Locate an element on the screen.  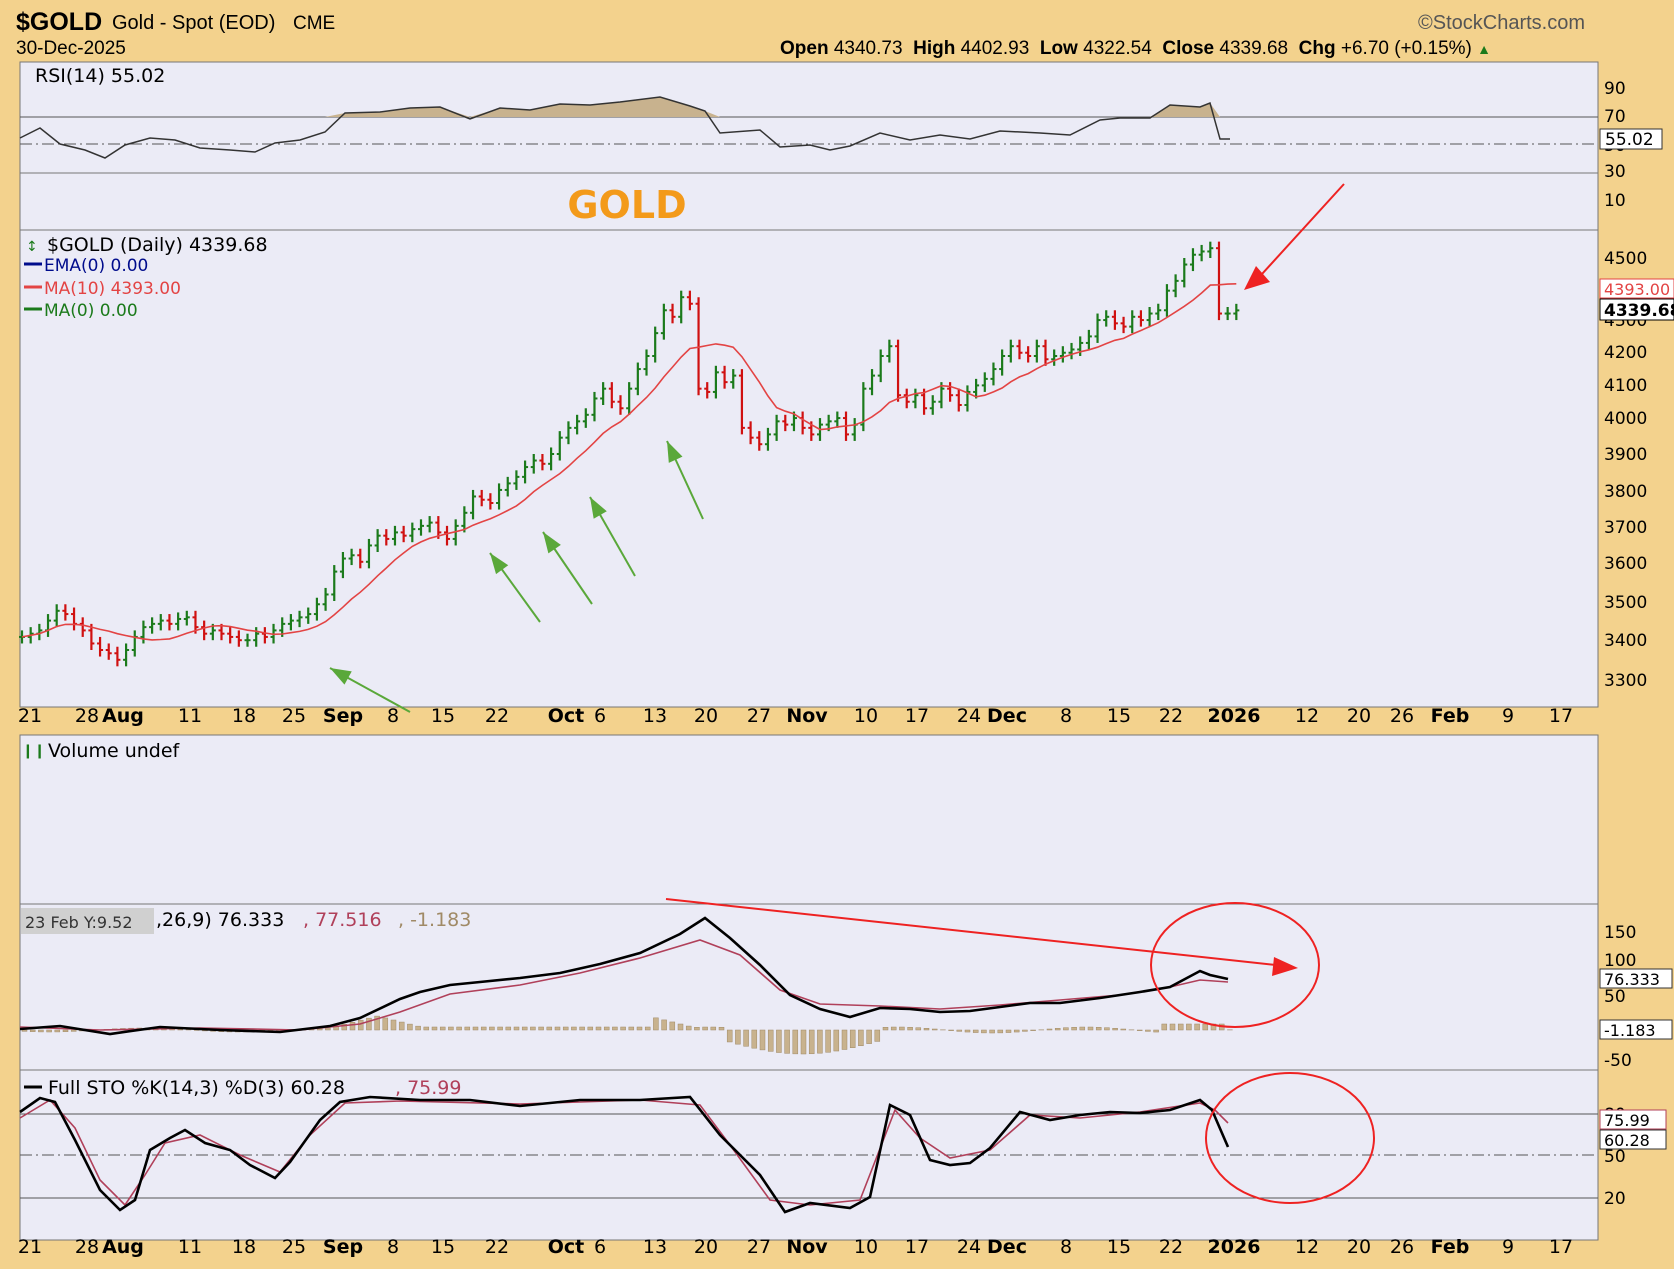
high-value: 4402.93 is located at coordinates (995, 48).